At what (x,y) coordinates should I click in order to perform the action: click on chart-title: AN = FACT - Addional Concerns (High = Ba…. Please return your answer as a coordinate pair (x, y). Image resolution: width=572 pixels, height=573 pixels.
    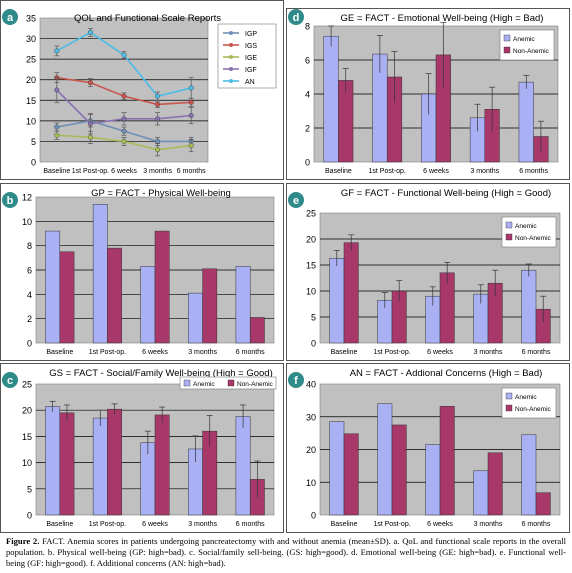
    Looking at the image, I should click on (446, 373).